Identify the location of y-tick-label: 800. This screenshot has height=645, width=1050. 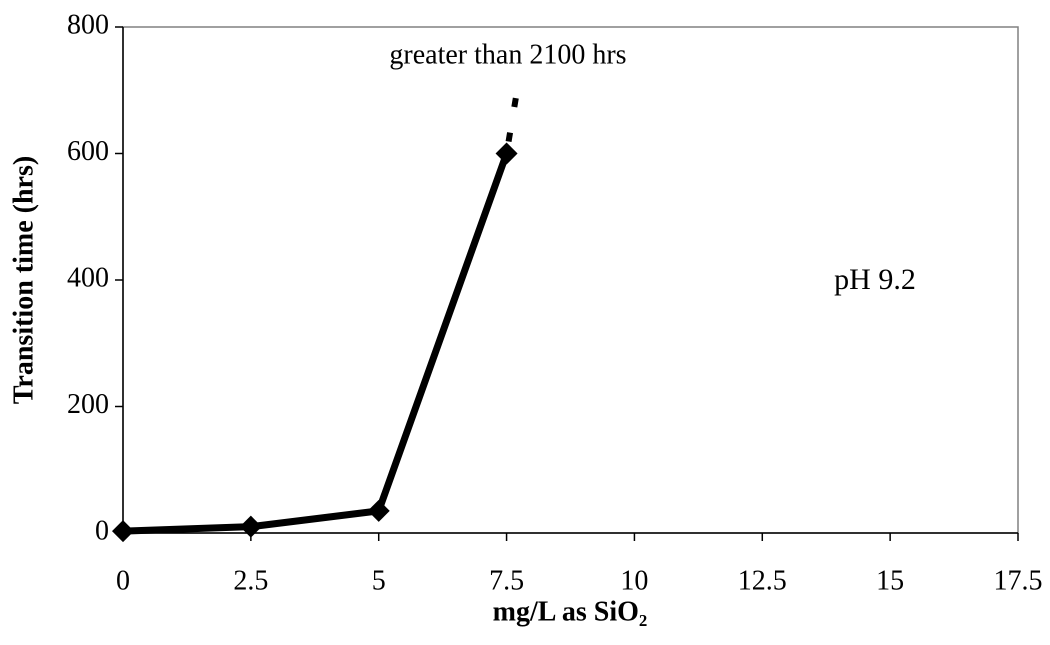
(88, 24).